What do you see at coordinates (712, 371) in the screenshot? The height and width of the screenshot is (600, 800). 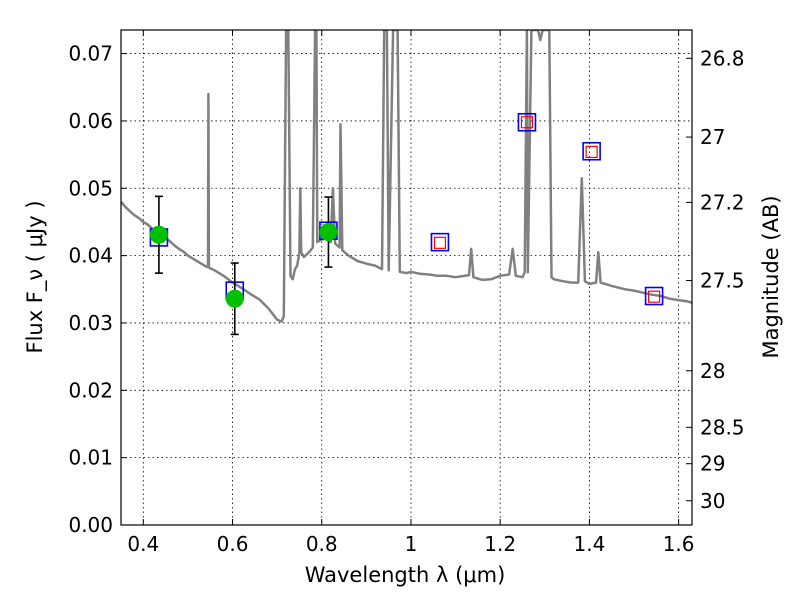 I see `magnitude-tick-label: 28` at bounding box center [712, 371].